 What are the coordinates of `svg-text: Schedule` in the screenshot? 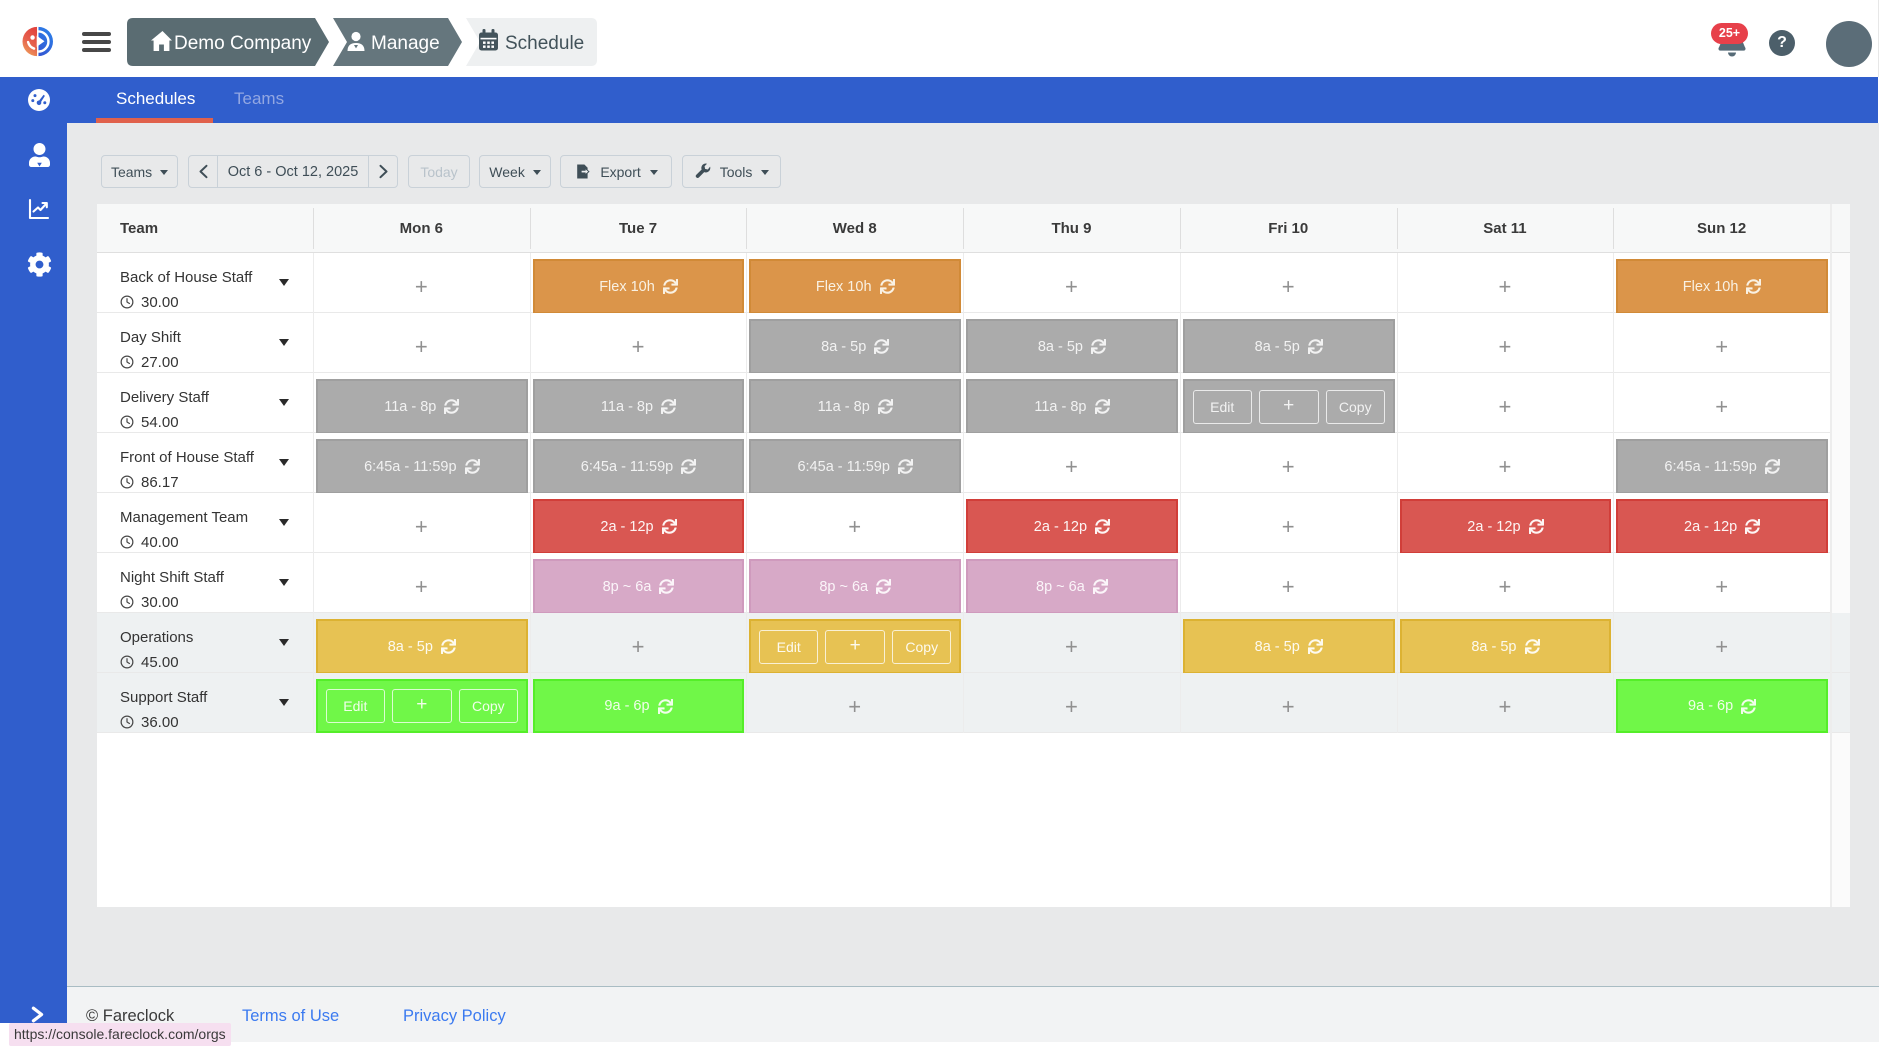 It's located at (544, 43).